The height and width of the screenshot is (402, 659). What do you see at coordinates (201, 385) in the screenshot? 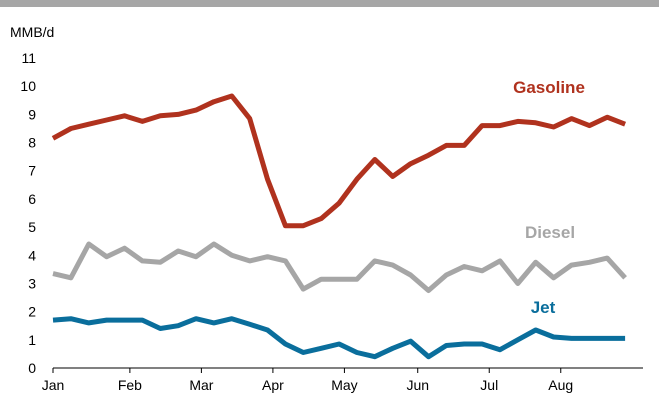
I see `x-tick-label: Mar` at bounding box center [201, 385].